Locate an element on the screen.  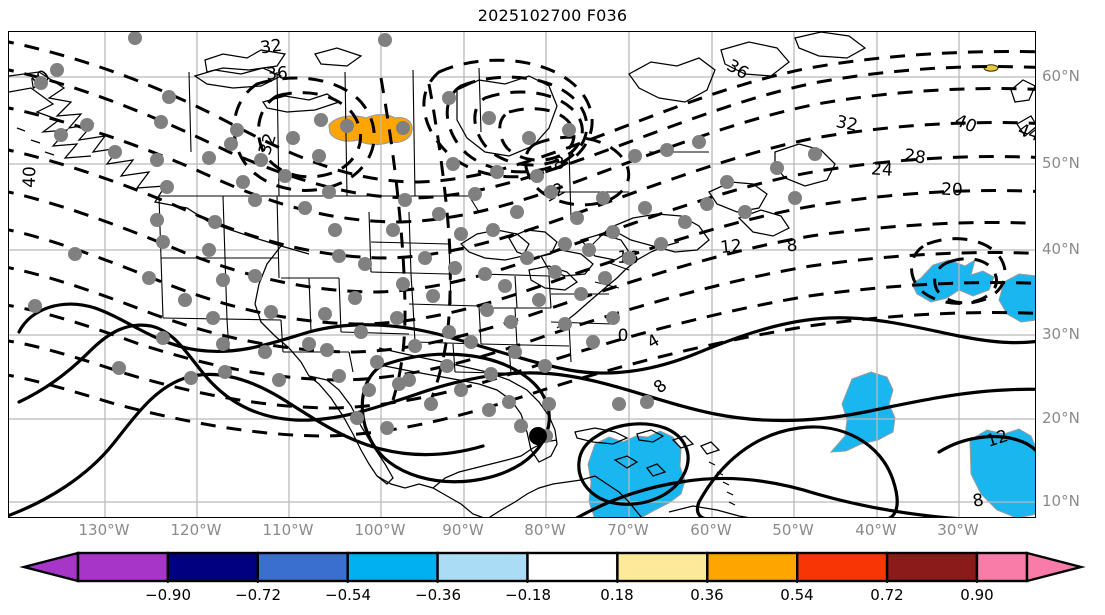
cb-tick--0.36: −0.36 is located at coordinates (438, 595).